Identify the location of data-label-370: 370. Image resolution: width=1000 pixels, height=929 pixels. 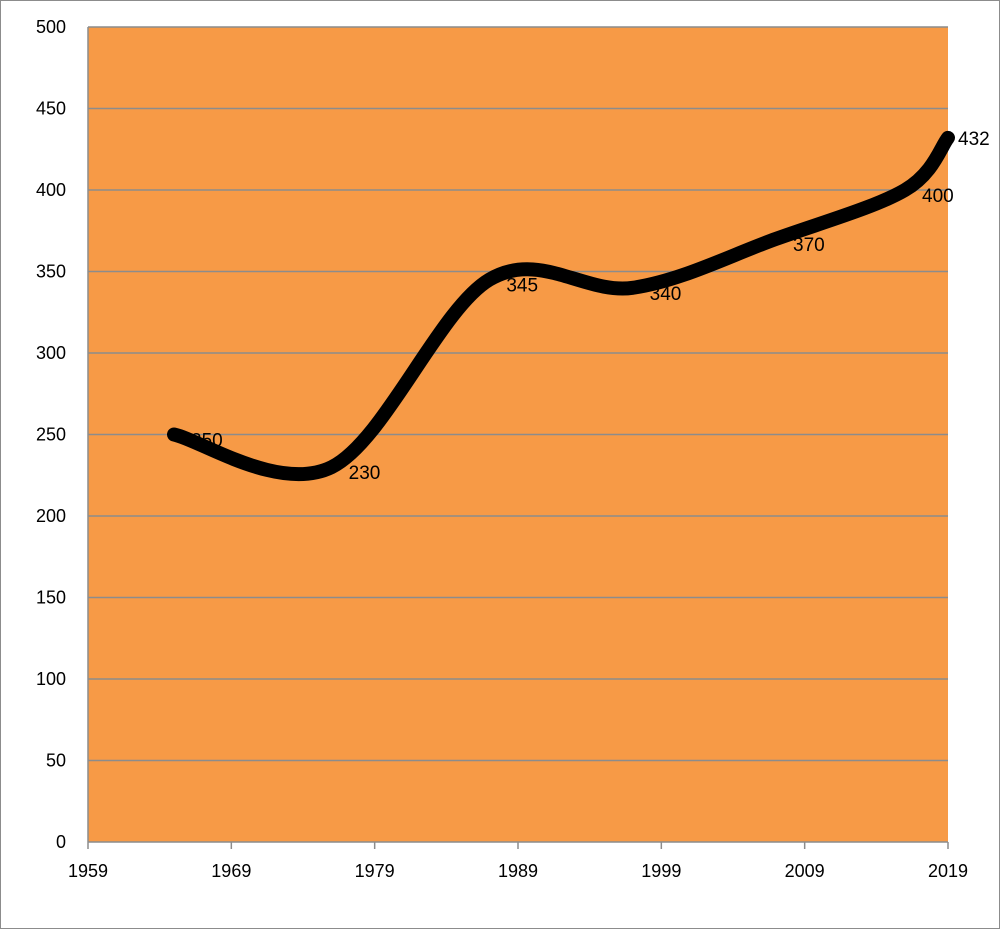
(809, 245).